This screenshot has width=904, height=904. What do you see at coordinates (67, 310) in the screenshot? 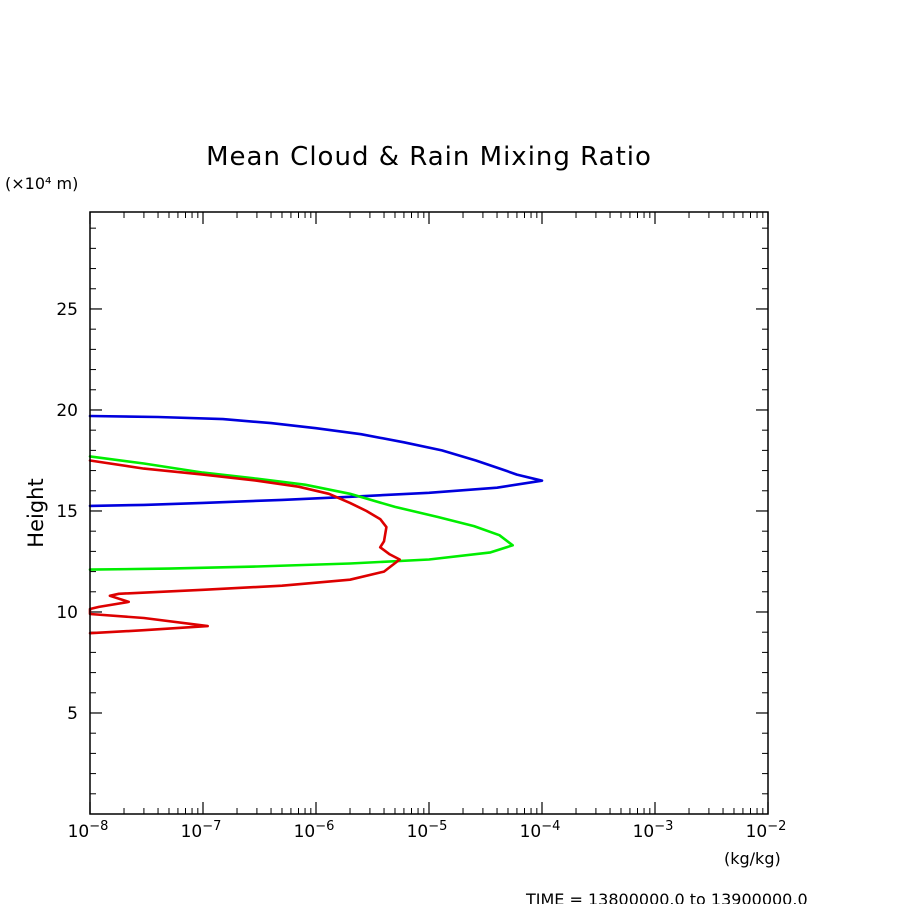
I see `y-tick-label: 25` at bounding box center [67, 310].